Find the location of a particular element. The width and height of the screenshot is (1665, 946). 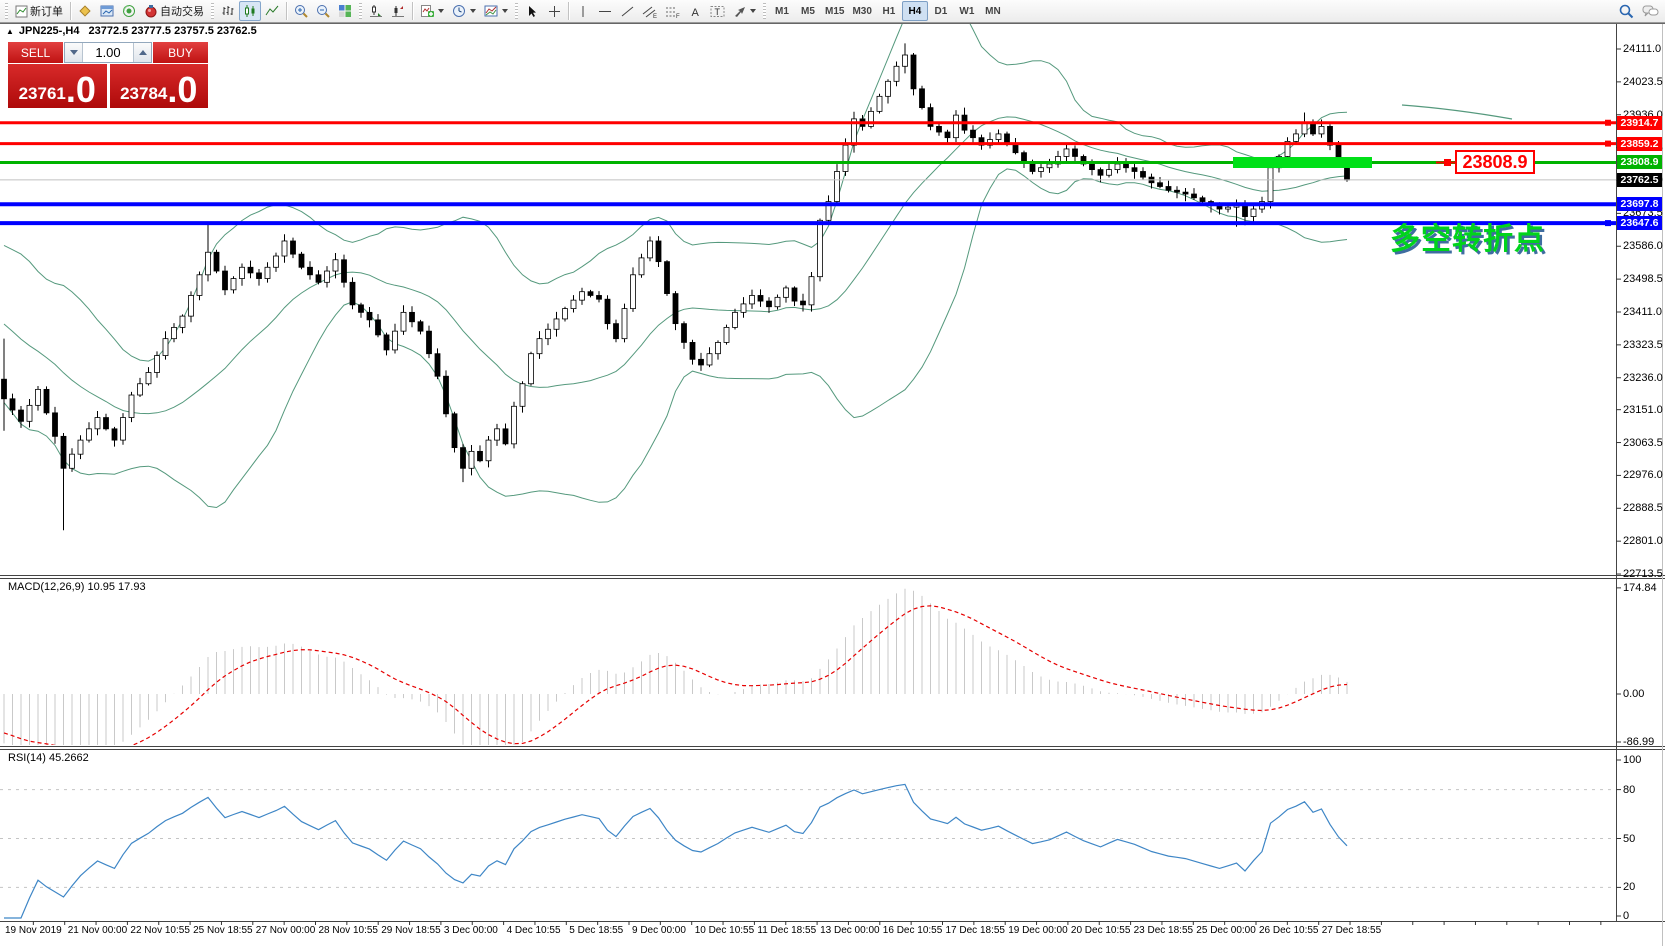

horizontal-price-lines is located at coordinates (808, 173).